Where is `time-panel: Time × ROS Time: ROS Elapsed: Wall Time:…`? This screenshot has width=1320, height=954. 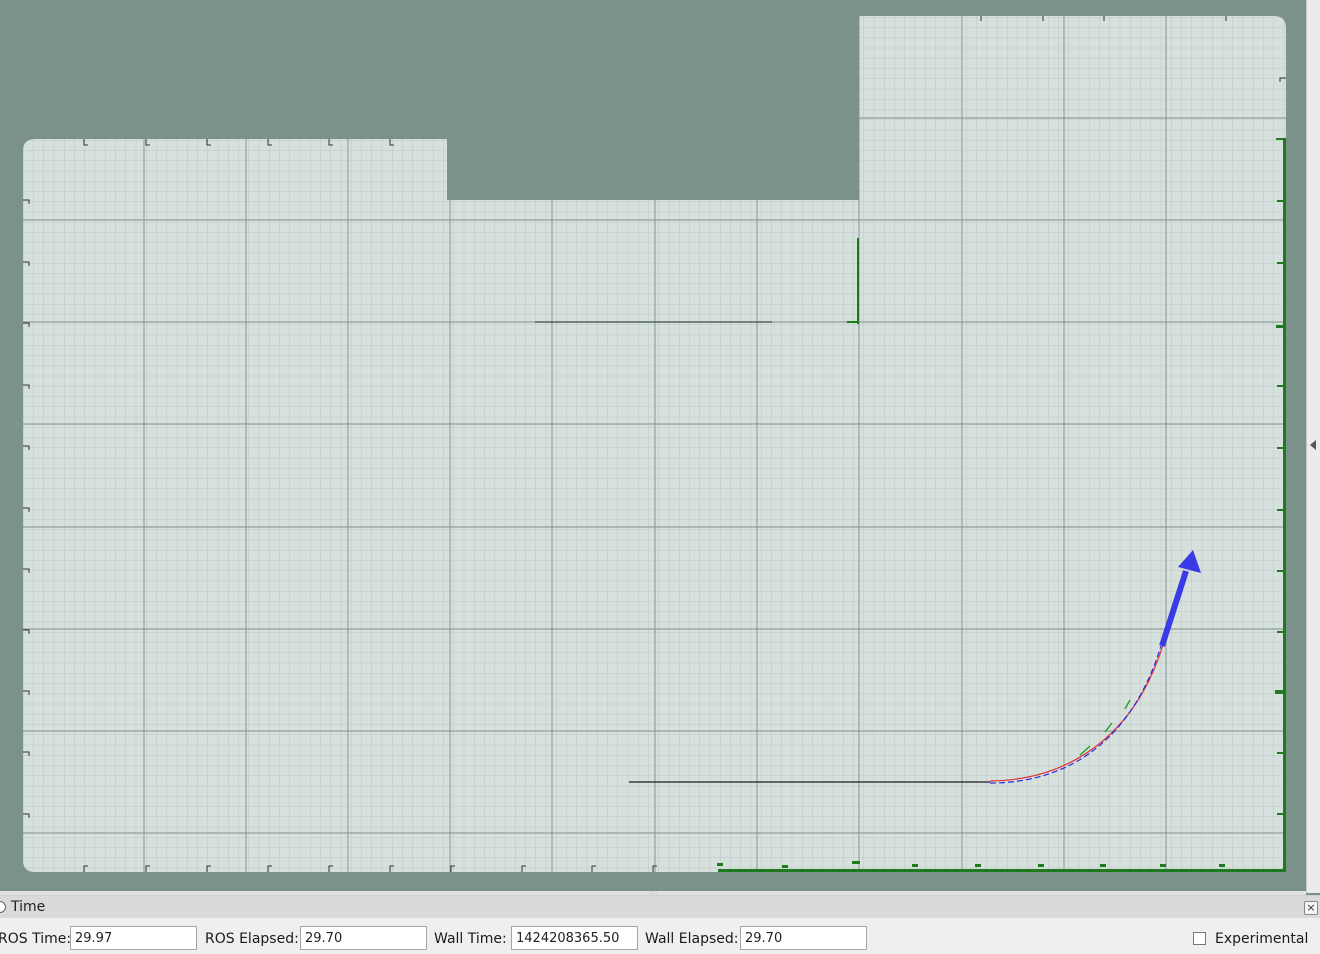
time-panel: Time × ROS Time: ROS Elapsed: Wall Time:… is located at coordinates (660, 924).